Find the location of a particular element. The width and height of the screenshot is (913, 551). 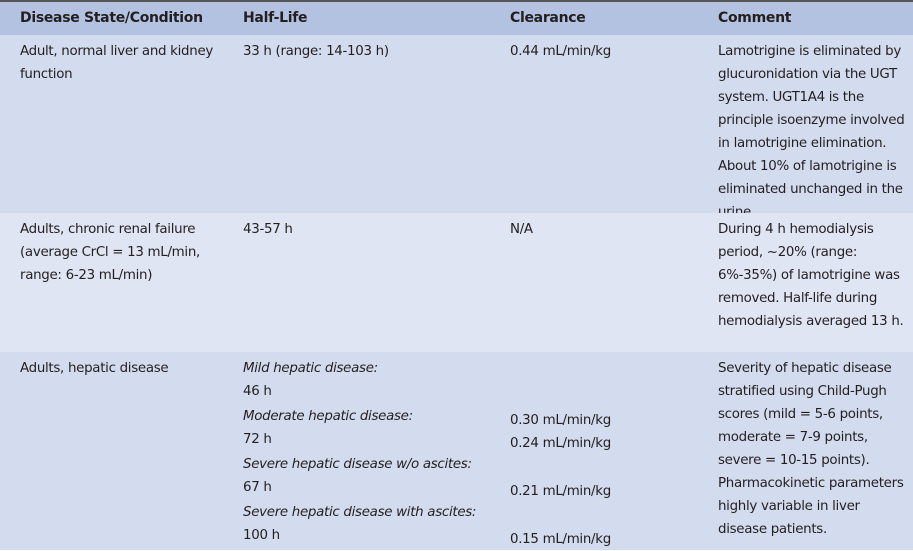

subgroup-clearance: 0.21 mL/min/kg is located at coordinates (560, 491).